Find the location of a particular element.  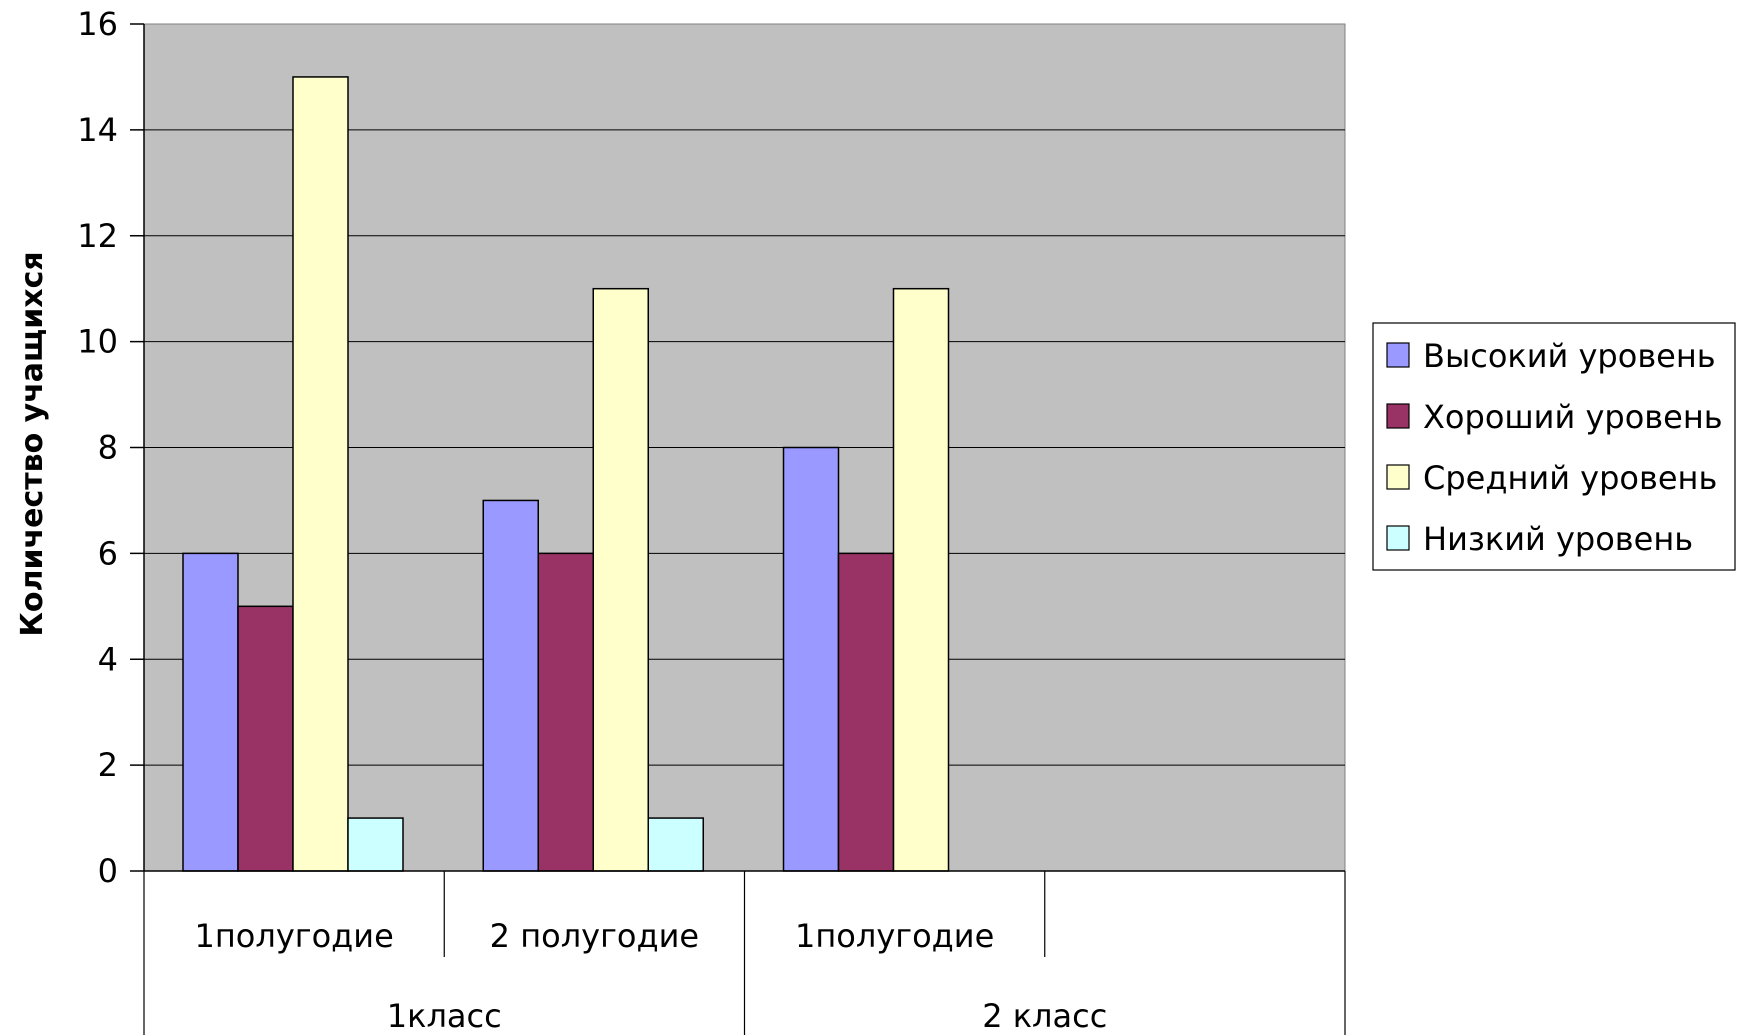

legend-label: Хороший уровень is located at coordinates (1573, 417).